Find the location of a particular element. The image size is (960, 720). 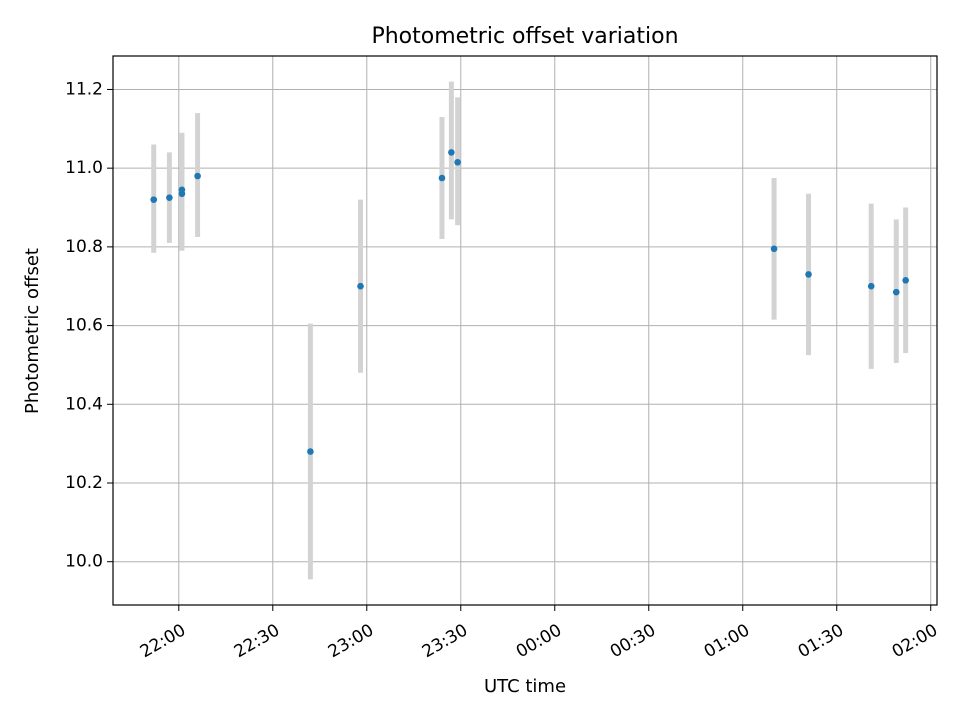

x-tick-label: 01:00 is located at coordinates (727, 641).